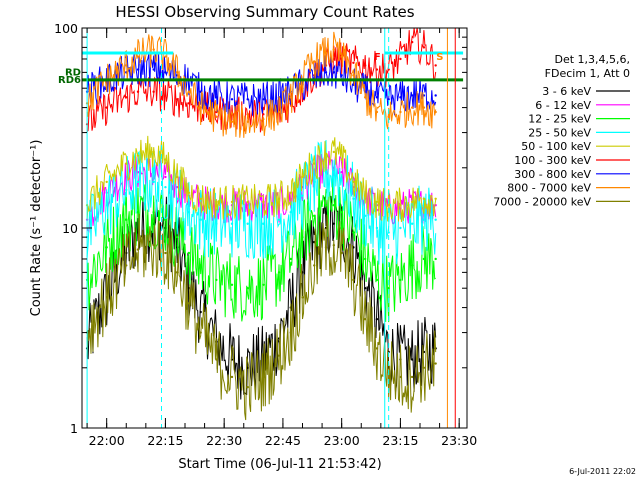 The image size is (640, 484). What do you see at coordinates (559, 119) in the screenshot?
I see `legend-label: 12 - 25 keV` at bounding box center [559, 119].